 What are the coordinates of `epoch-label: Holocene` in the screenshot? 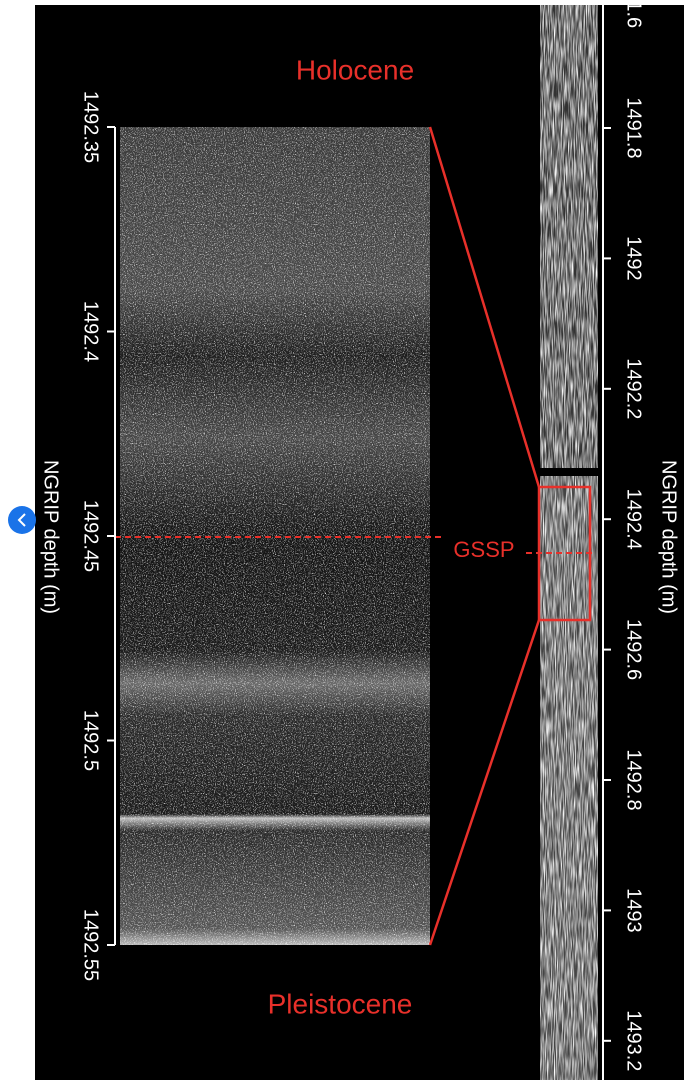 It's located at (355, 69).